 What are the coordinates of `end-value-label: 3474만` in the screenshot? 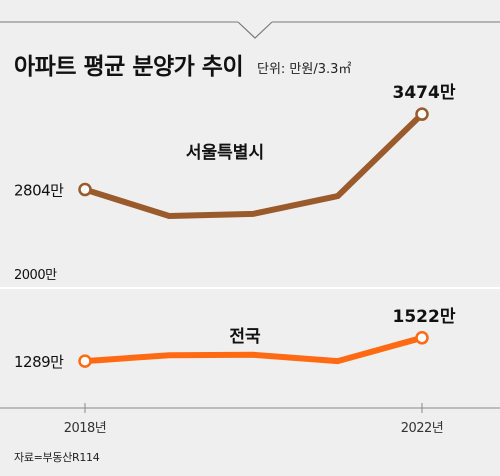 It's located at (424, 93).